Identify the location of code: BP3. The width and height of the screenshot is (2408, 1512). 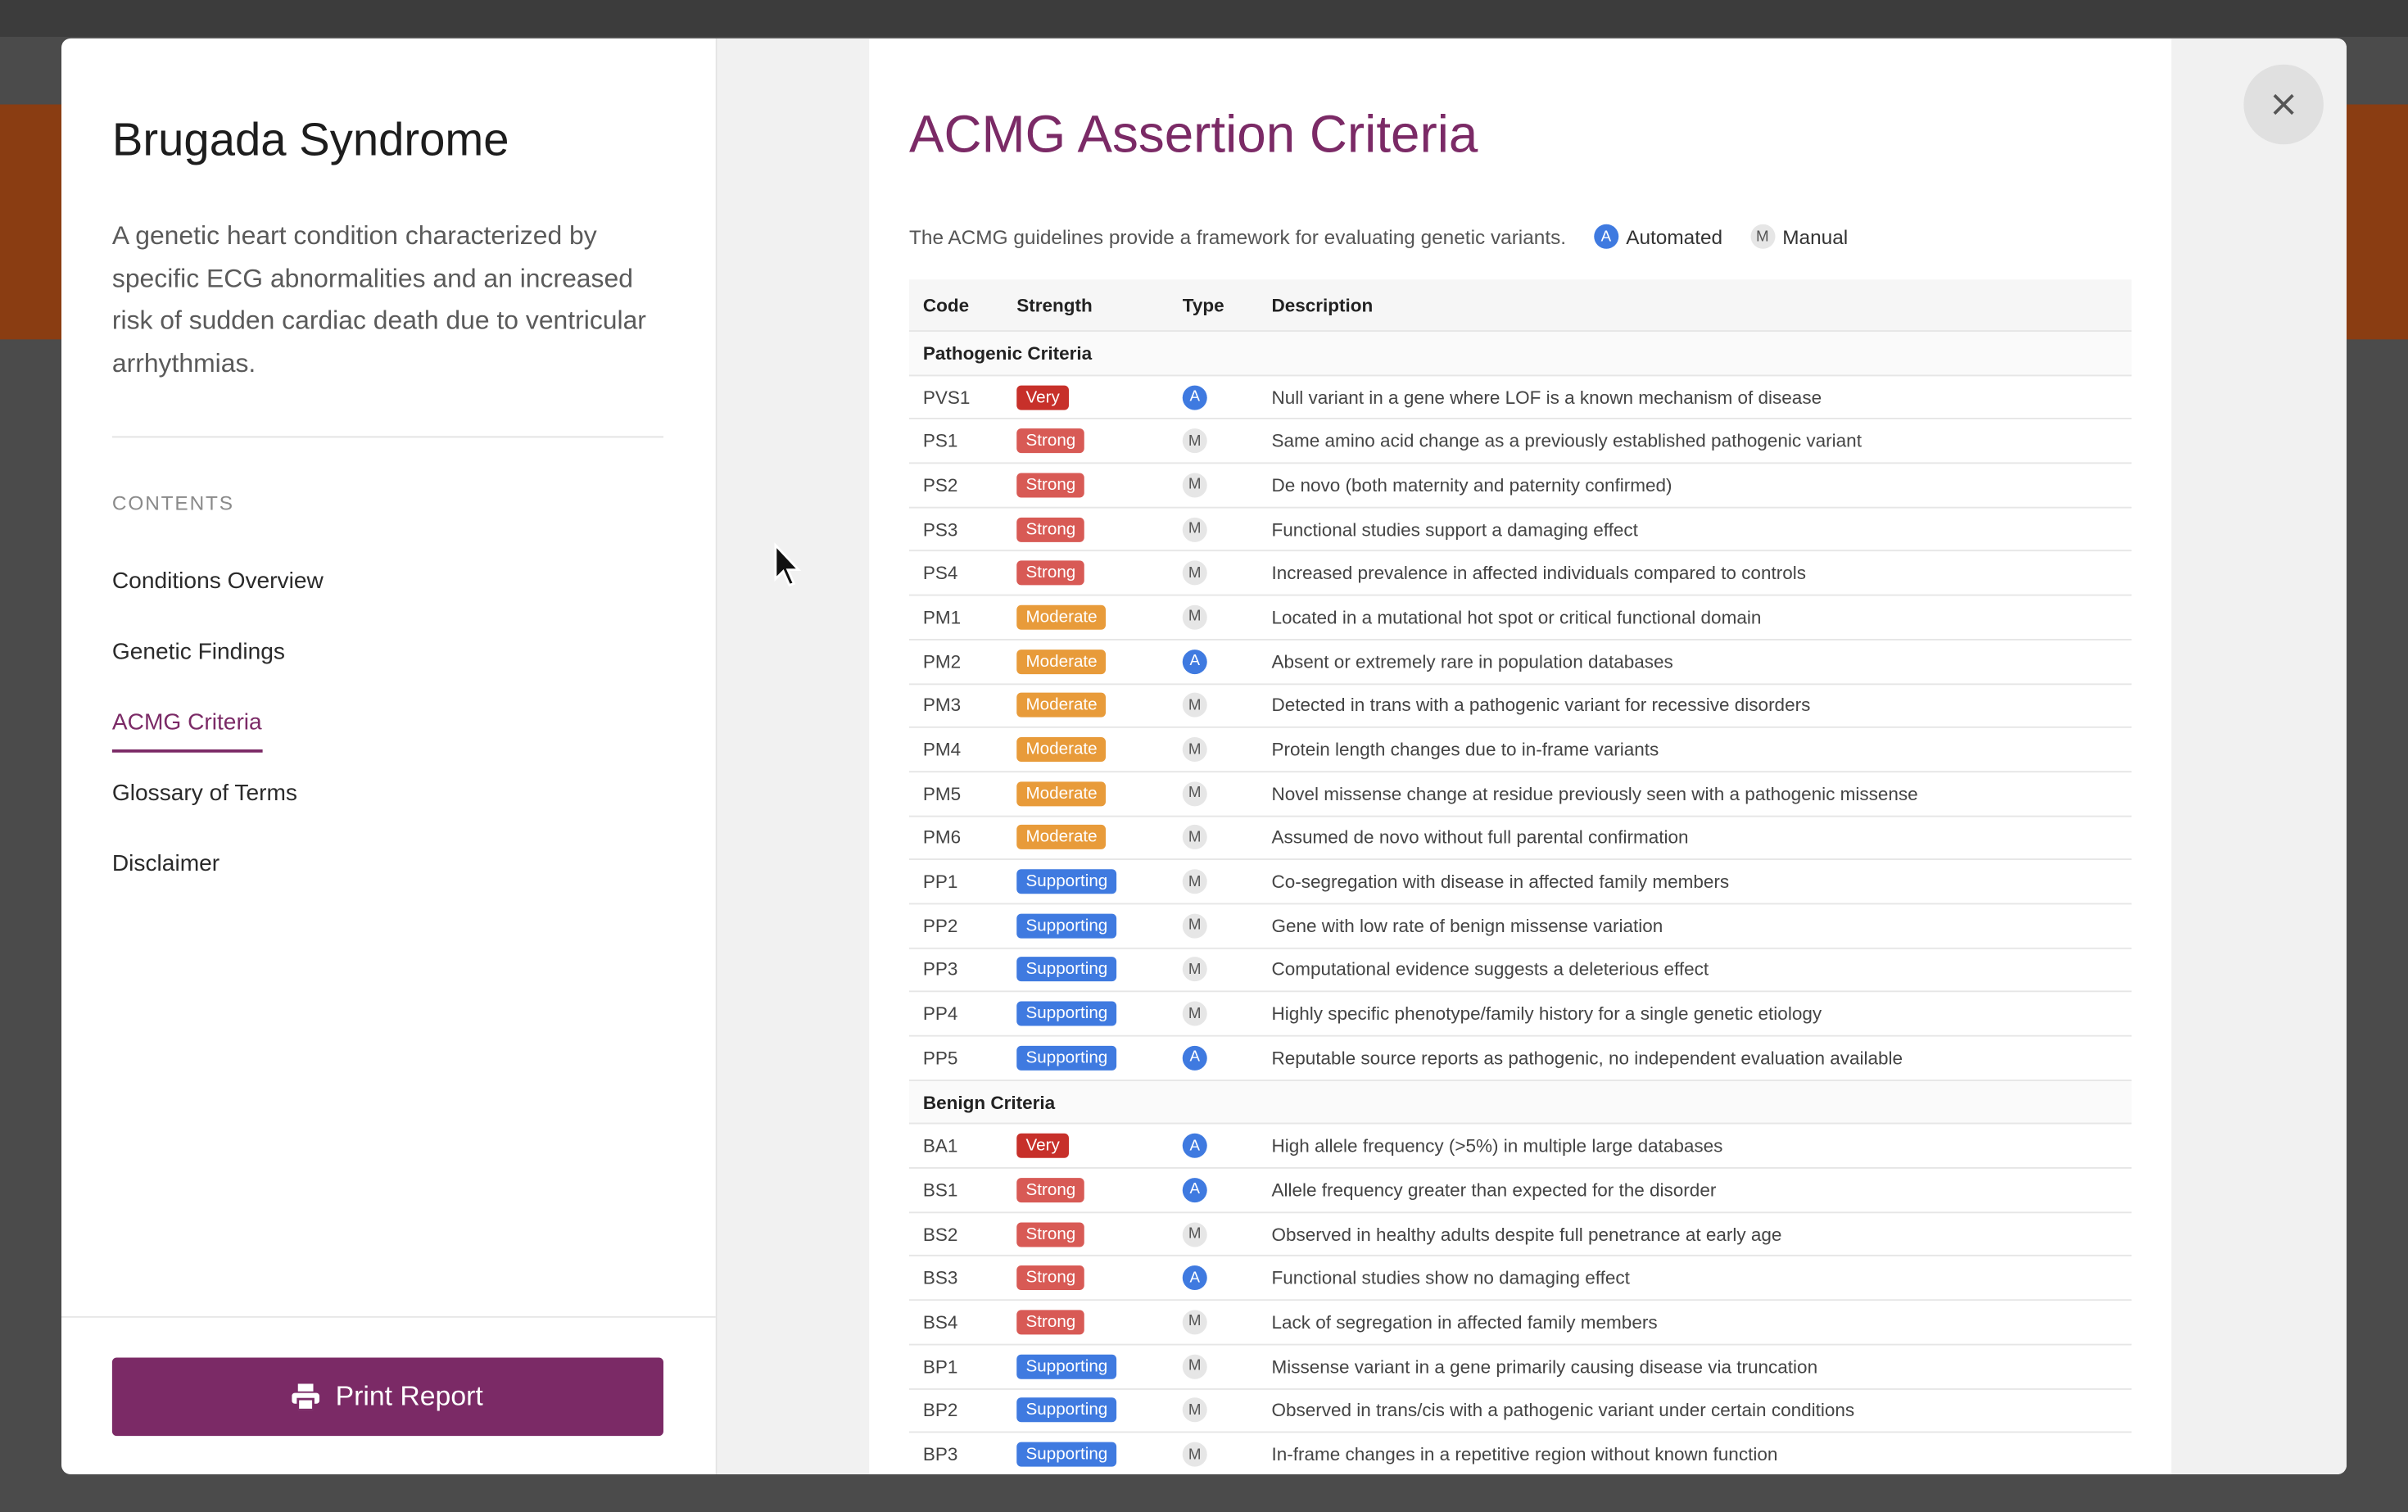
(940, 1454).